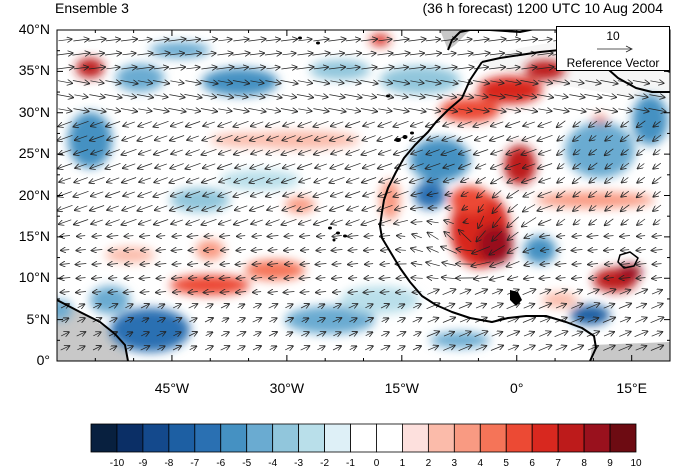  What do you see at coordinates (27, 277) in the screenshot?
I see `lat-label: 10°N` at bounding box center [27, 277].